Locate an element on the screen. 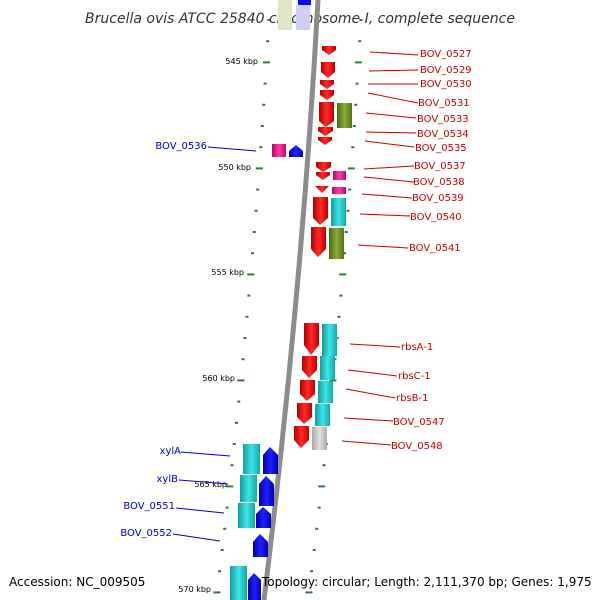 The image size is (600, 600). gene-label: BOV_0538 is located at coordinates (439, 182).